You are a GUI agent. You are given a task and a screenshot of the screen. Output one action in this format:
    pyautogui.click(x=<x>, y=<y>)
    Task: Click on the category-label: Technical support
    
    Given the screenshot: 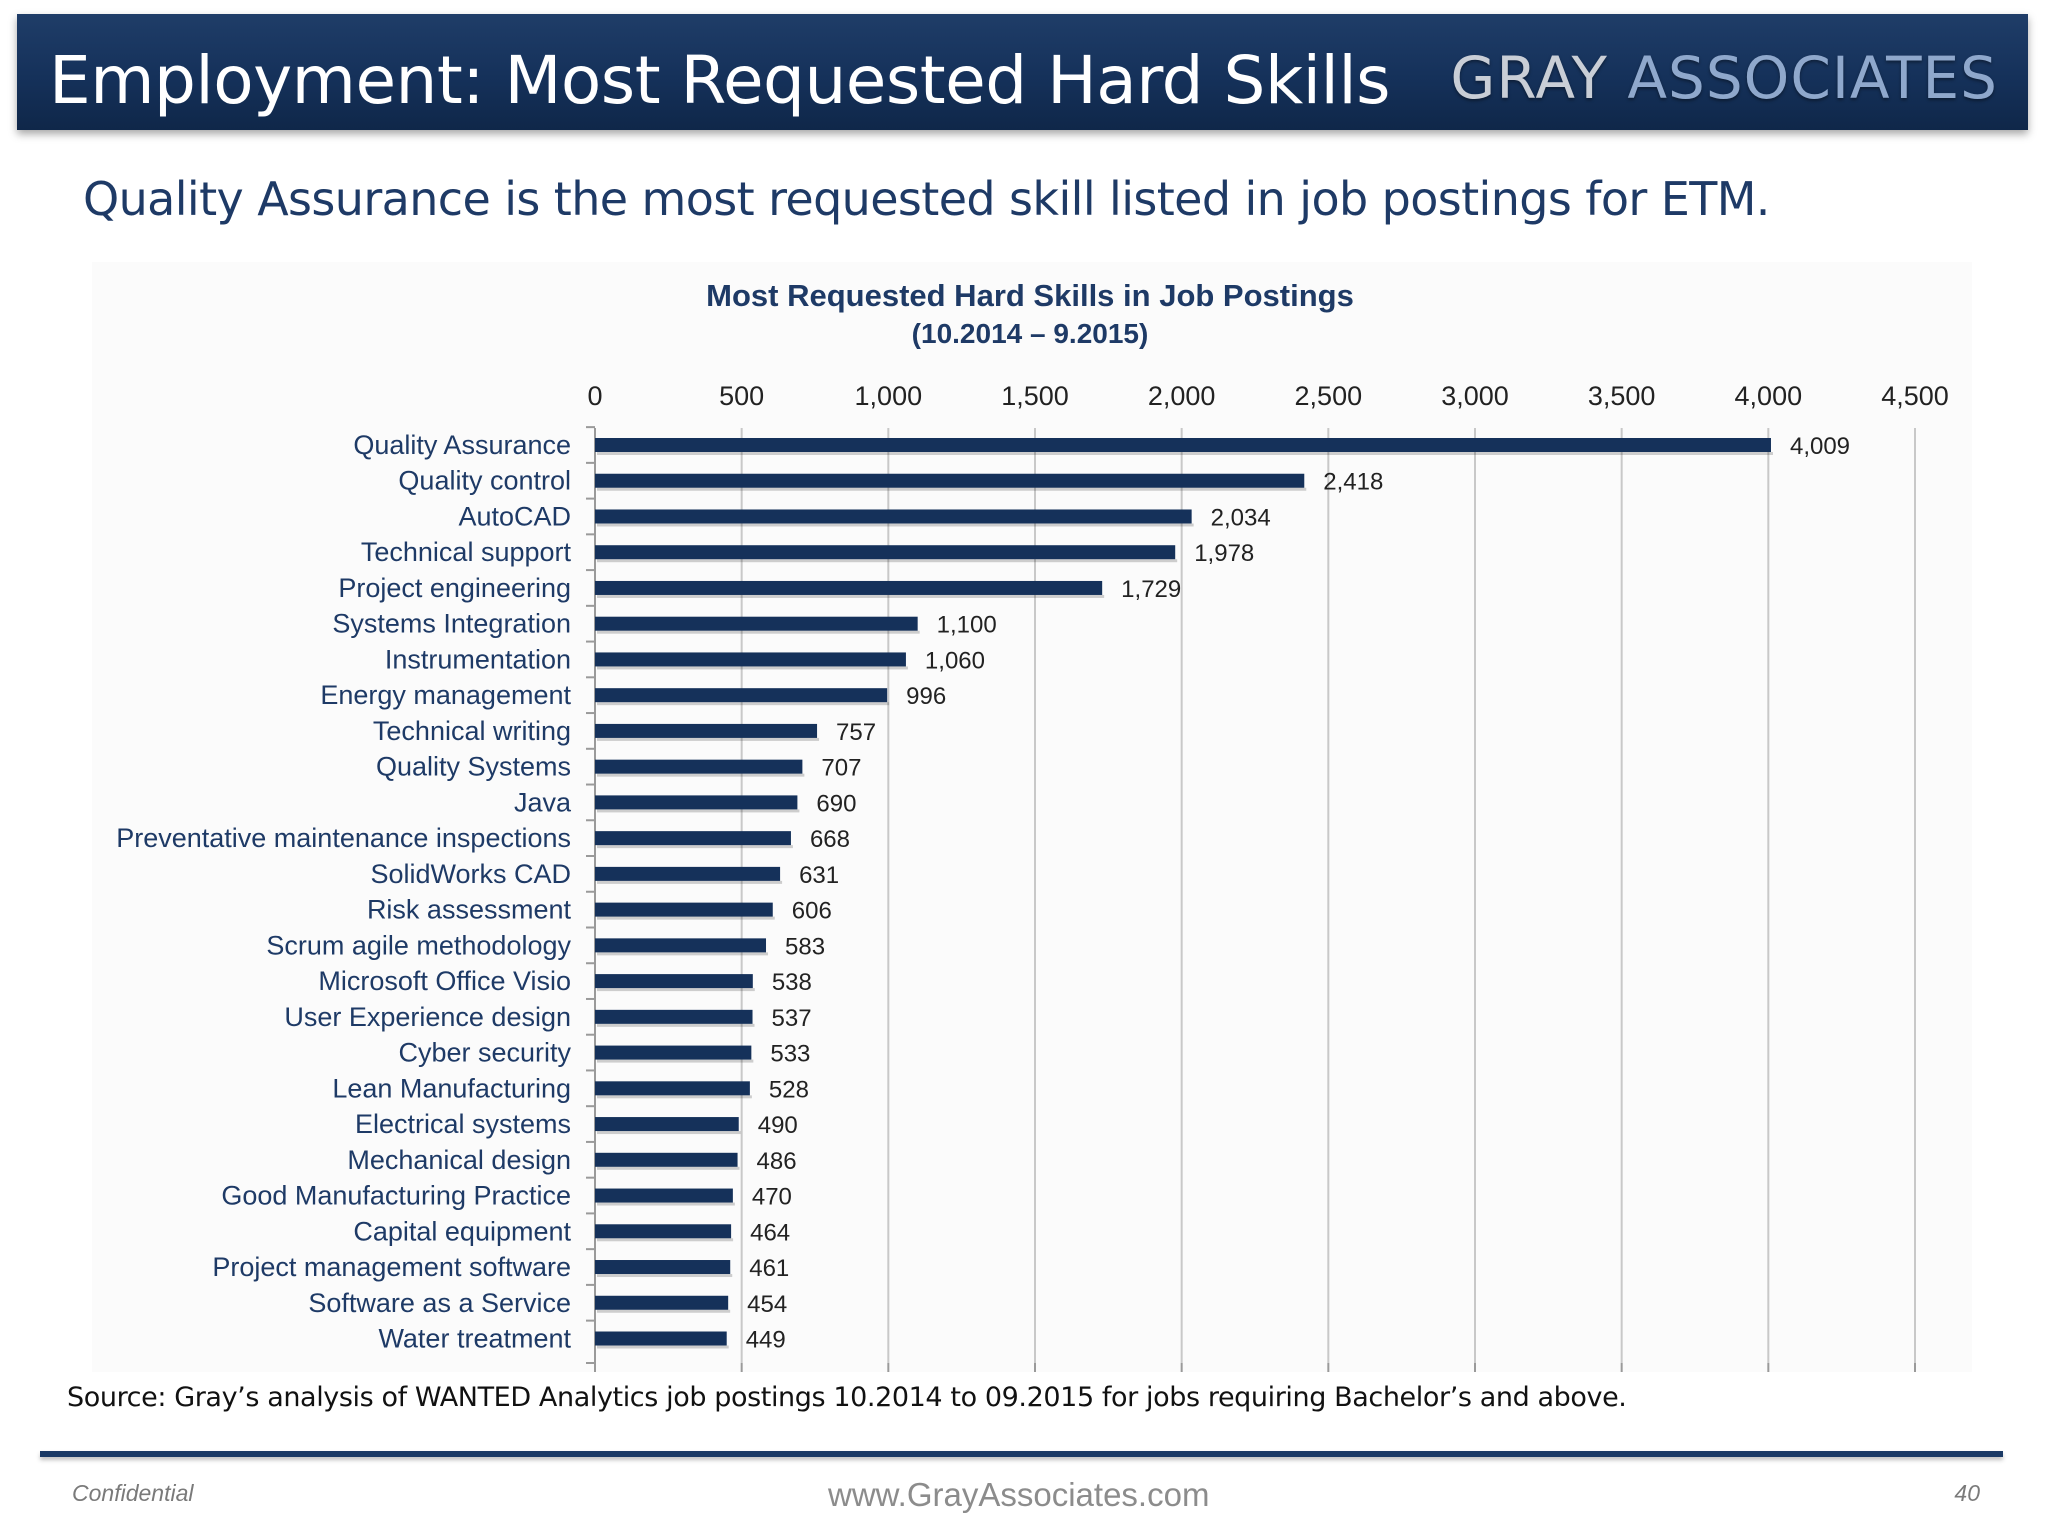 What is the action you would take?
    pyautogui.click(x=466, y=552)
    